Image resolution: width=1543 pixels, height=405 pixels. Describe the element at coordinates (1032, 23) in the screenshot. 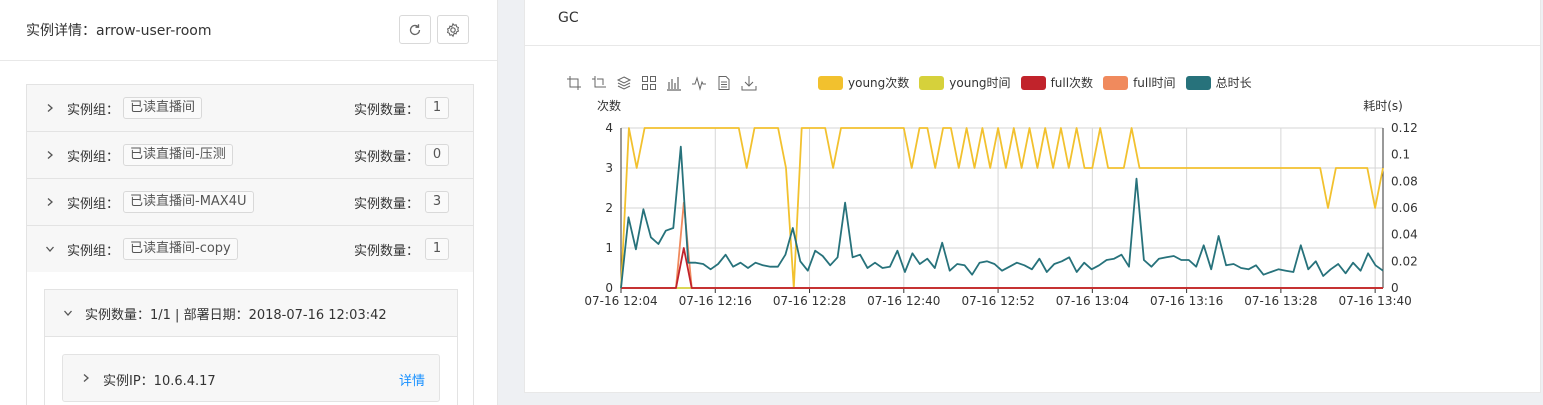

I see `gc-panel-header: GC` at that location.